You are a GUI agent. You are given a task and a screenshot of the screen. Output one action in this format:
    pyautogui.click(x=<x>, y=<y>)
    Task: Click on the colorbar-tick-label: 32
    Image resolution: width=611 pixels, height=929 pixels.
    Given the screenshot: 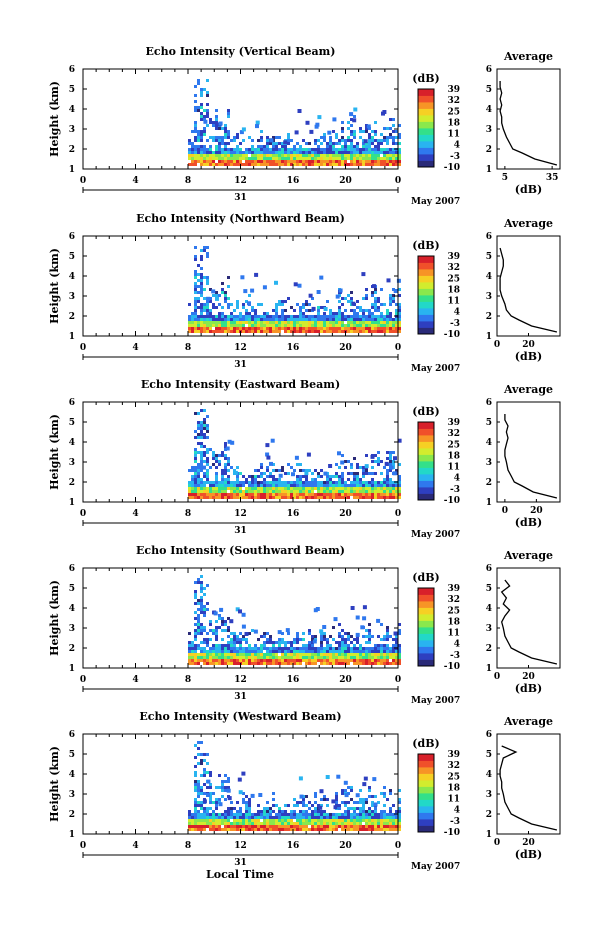 What is the action you would take?
    pyautogui.click(x=453, y=766)
    